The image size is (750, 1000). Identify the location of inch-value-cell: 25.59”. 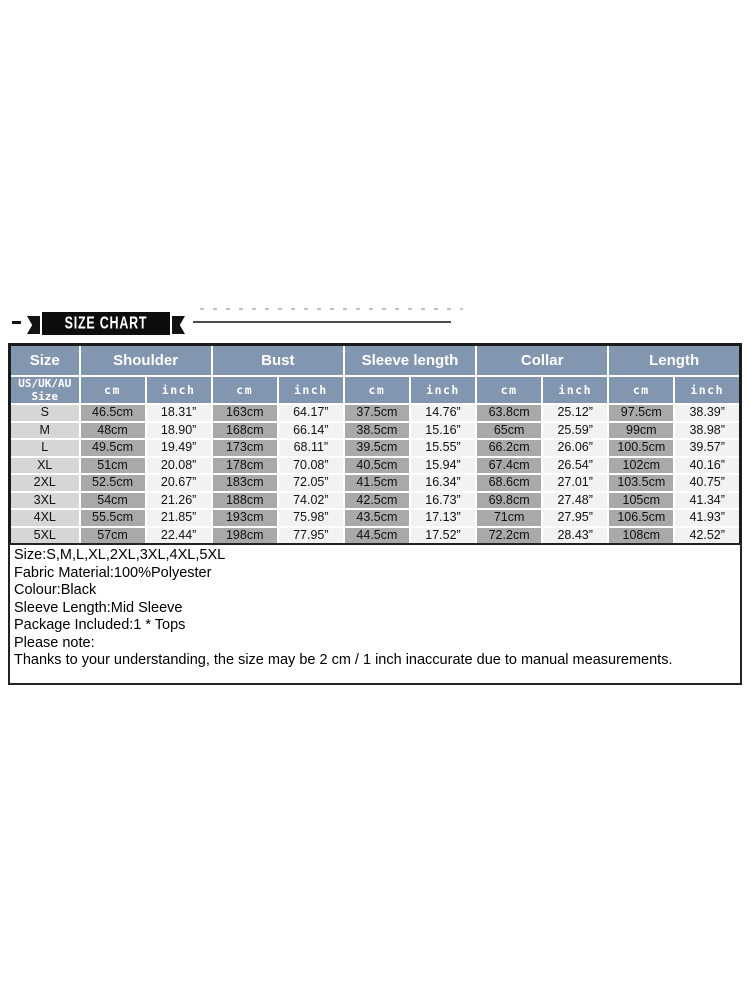
(575, 430).